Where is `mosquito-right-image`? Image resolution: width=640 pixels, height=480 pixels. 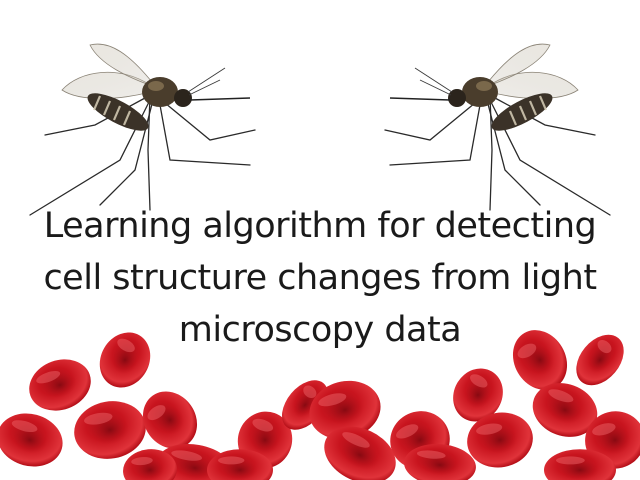 mosquito-right-image is located at coordinates (497, 129).